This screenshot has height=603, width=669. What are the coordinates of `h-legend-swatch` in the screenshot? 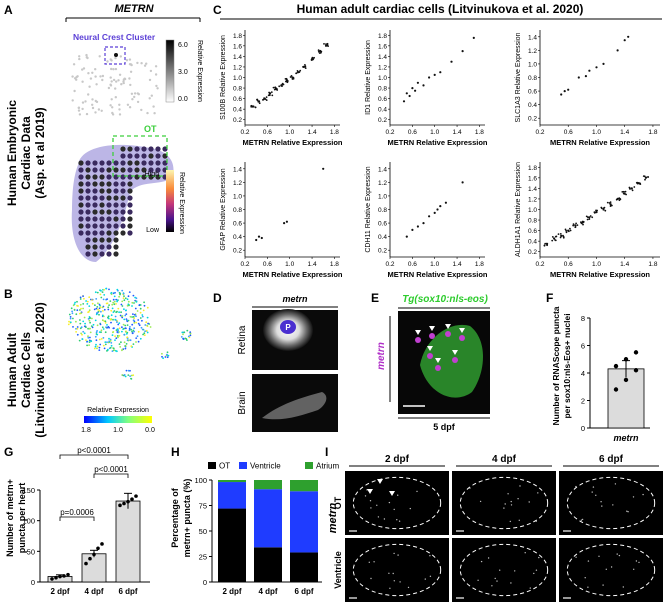 It's located at (212, 465).